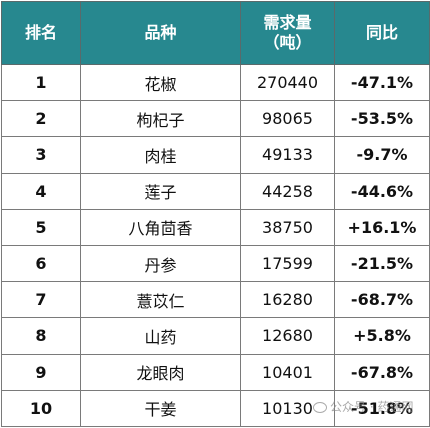  I want to click on table-row: 5 八角茴香 38750 +16.1%, so click(215, 227).